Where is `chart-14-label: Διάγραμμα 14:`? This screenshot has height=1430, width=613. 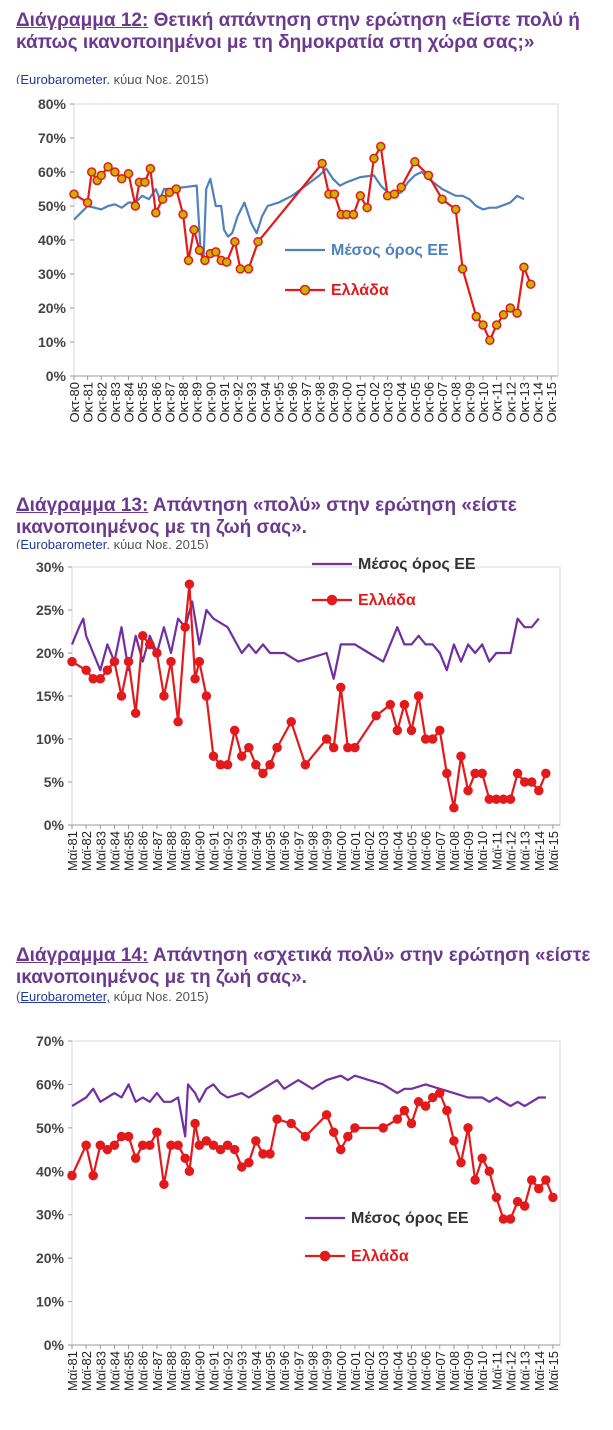
chart-14-label: Διάγραμμα 14: is located at coordinates (82, 955).